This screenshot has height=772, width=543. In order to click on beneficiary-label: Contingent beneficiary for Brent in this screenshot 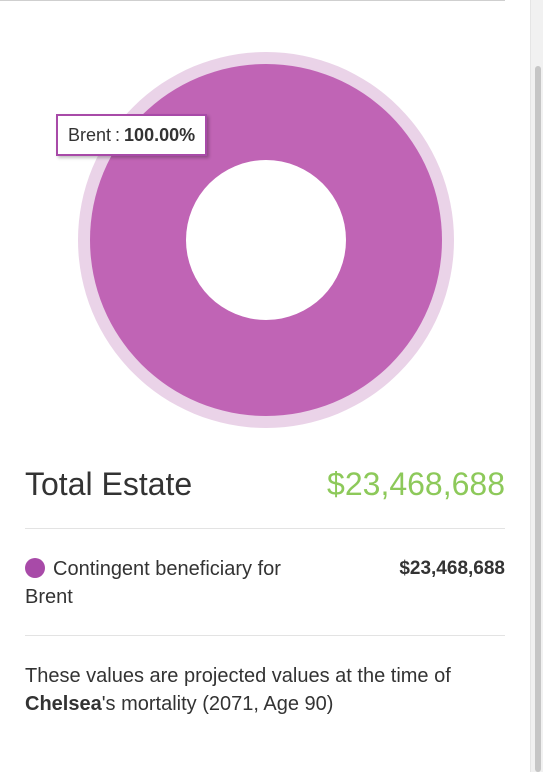, I will do `click(153, 583)`.